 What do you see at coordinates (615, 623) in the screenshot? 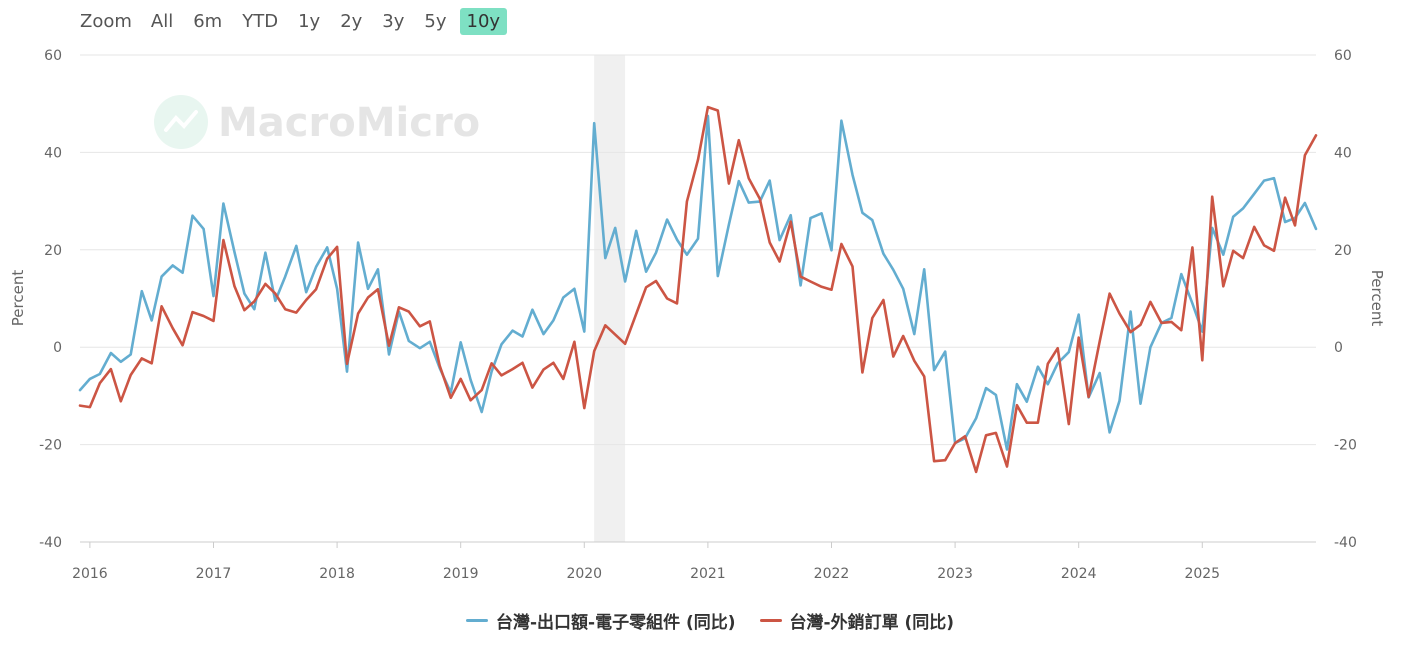
I see `legend-label: 台灣-出口額-電子零組件 (同比)` at bounding box center [615, 623].